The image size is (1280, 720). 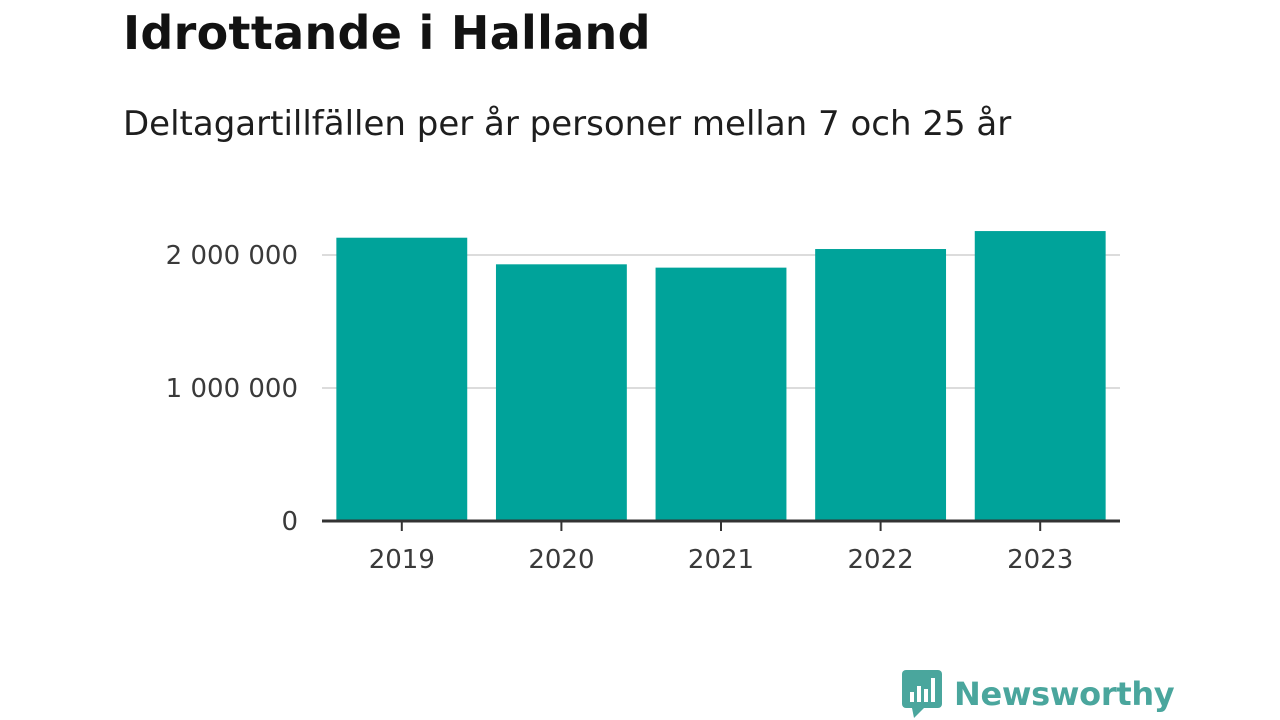 I want to click on bar-2022, so click(x=881, y=385).